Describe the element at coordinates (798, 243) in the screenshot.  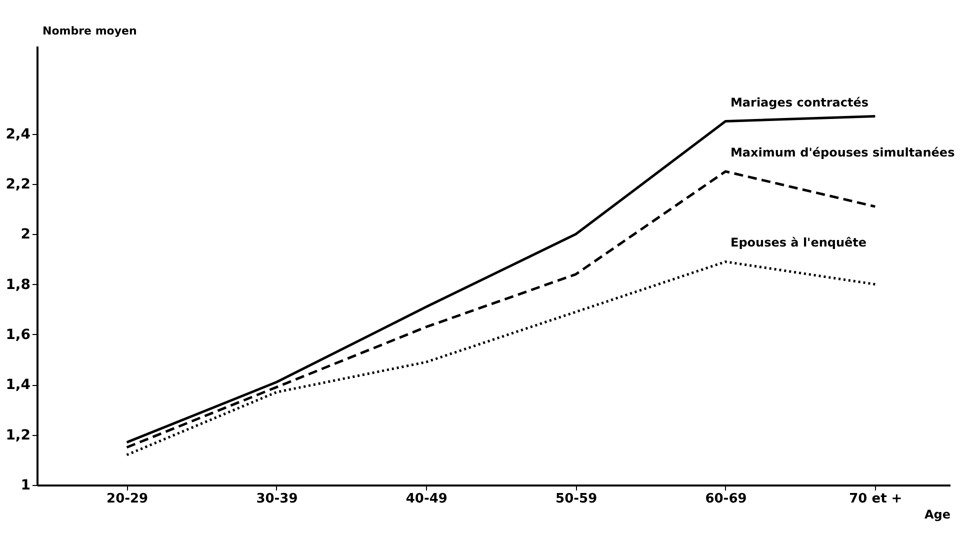
I see `series-label: Epouses à l'enquête` at that location.